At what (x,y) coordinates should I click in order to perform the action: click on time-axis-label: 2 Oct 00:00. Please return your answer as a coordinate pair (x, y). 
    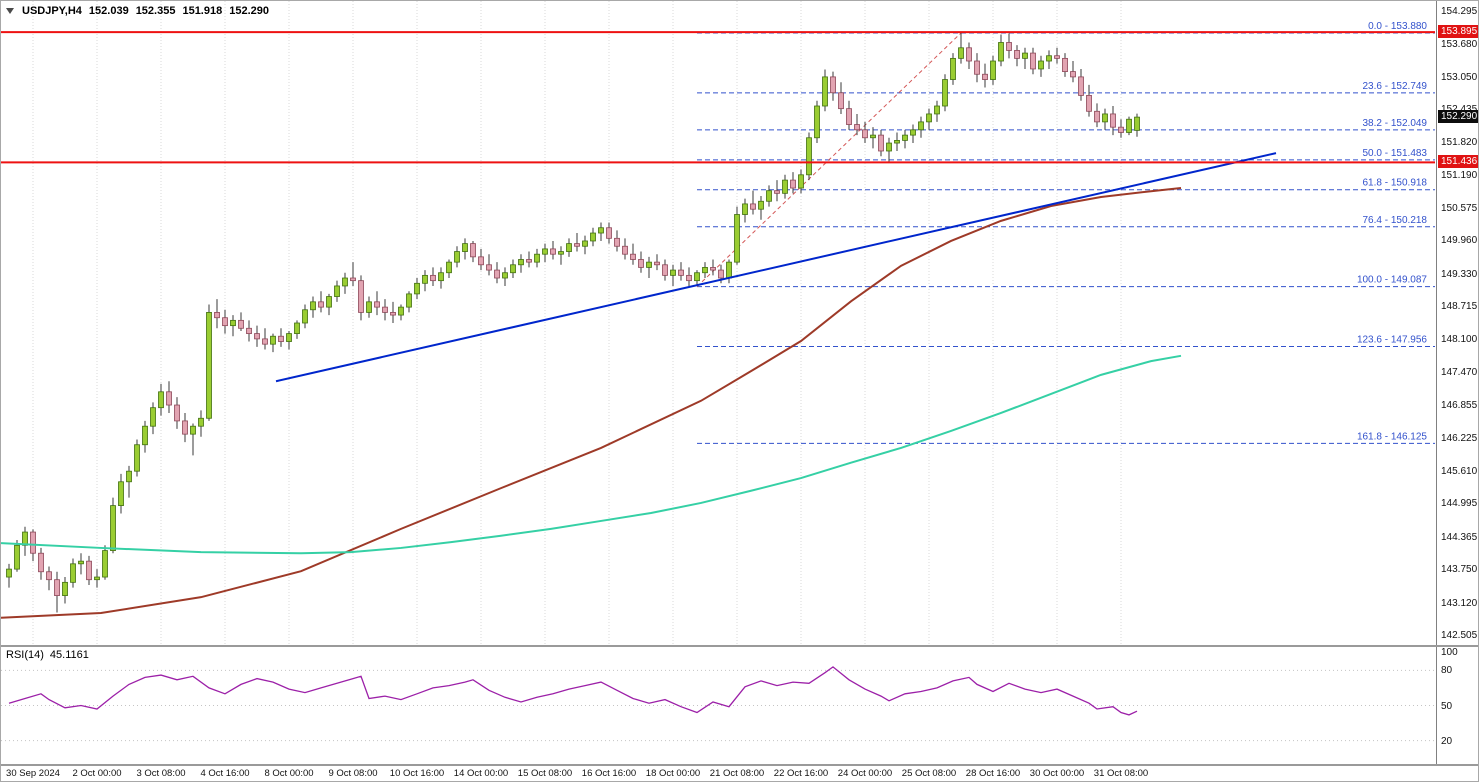
    Looking at the image, I should click on (97, 773).